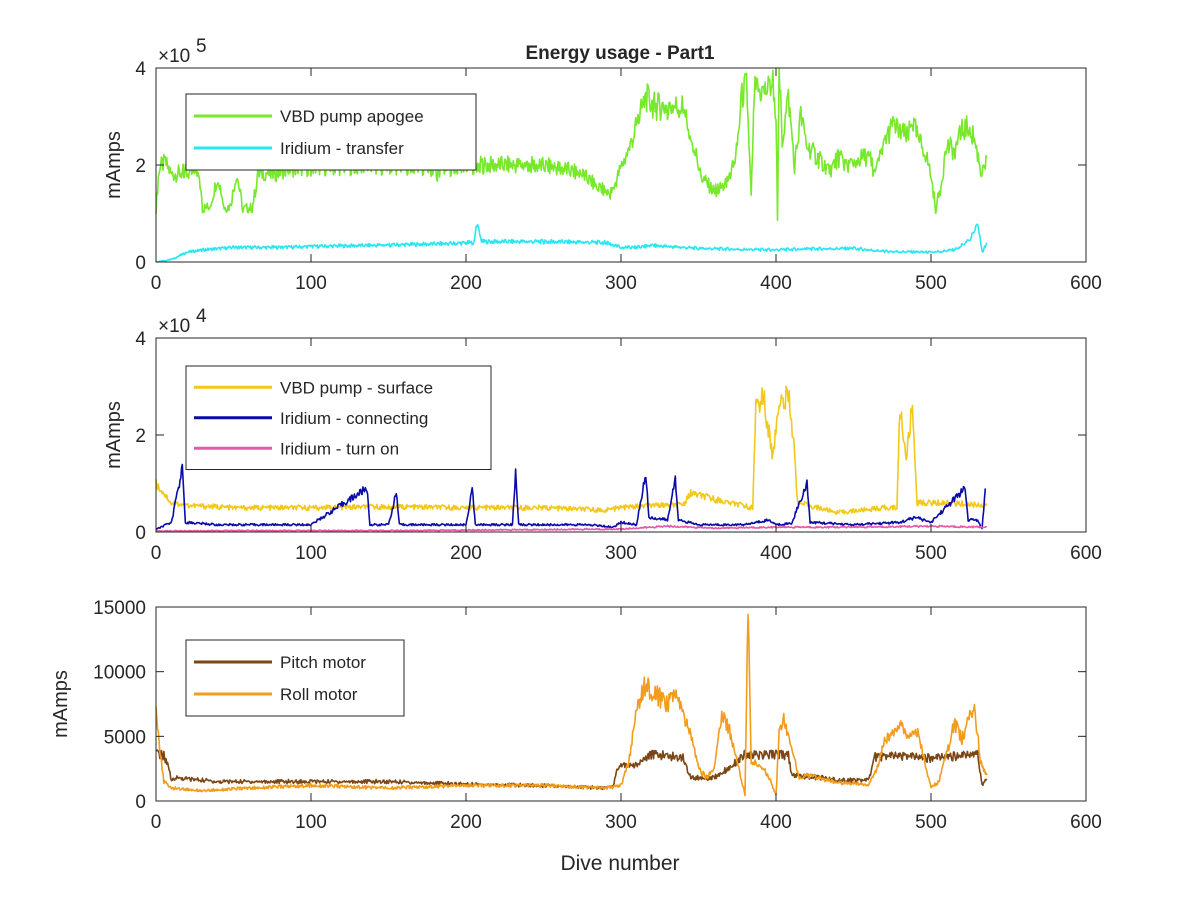 The image size is (1200, 900). I want to click on y-axis-multiplier-exponent: 5, so click(201, 46).